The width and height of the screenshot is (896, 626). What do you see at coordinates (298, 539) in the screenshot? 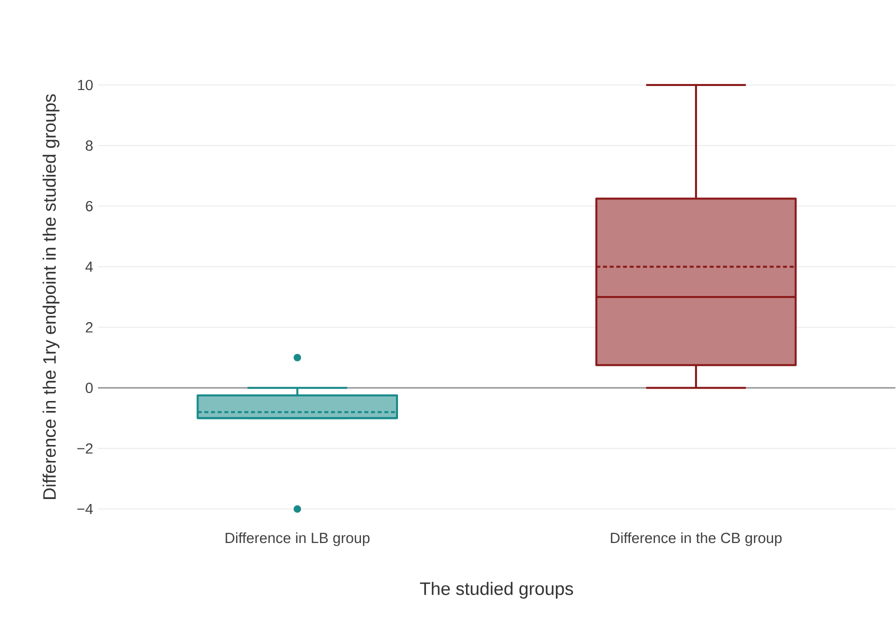
I see `x-tick-label: Difference in LB group` at bounding box center [298, 539].